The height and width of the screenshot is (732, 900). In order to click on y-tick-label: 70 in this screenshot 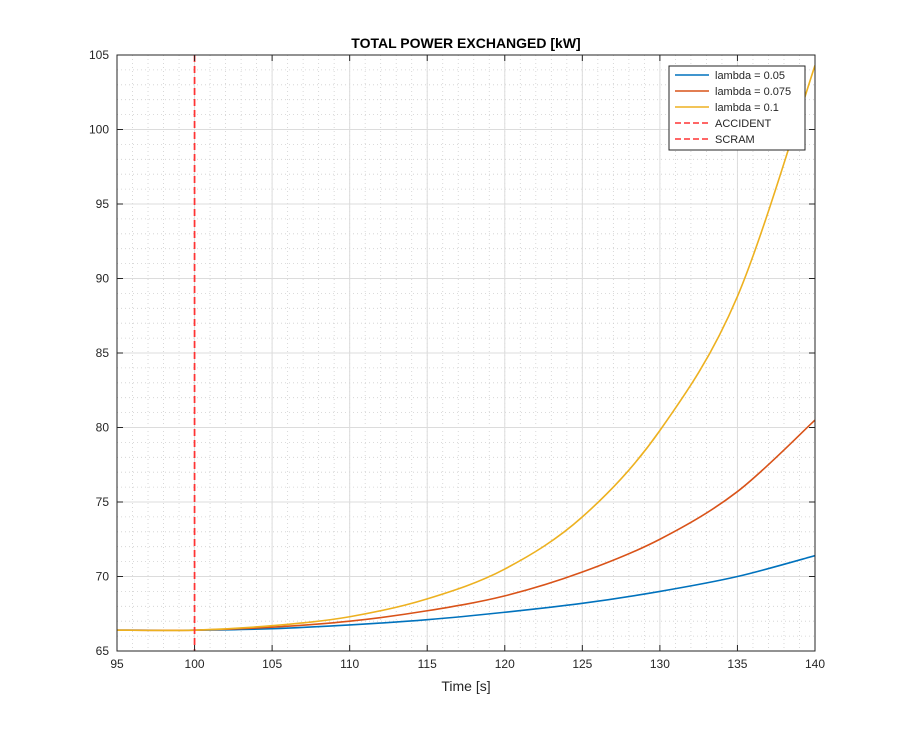, I will do `click(103, 577)`.